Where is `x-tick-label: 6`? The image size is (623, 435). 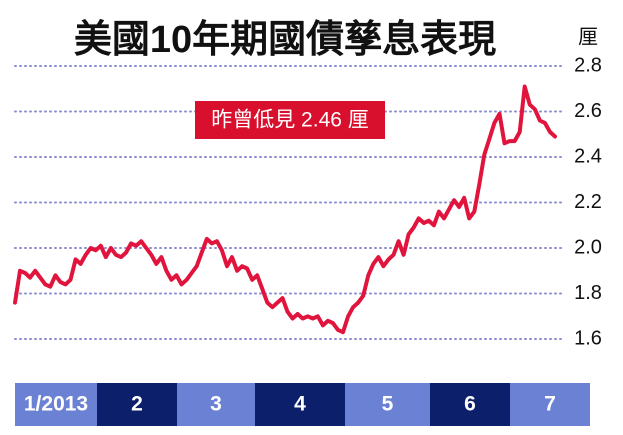
x-tick-label: 6 is located at coordinates (470, 404).